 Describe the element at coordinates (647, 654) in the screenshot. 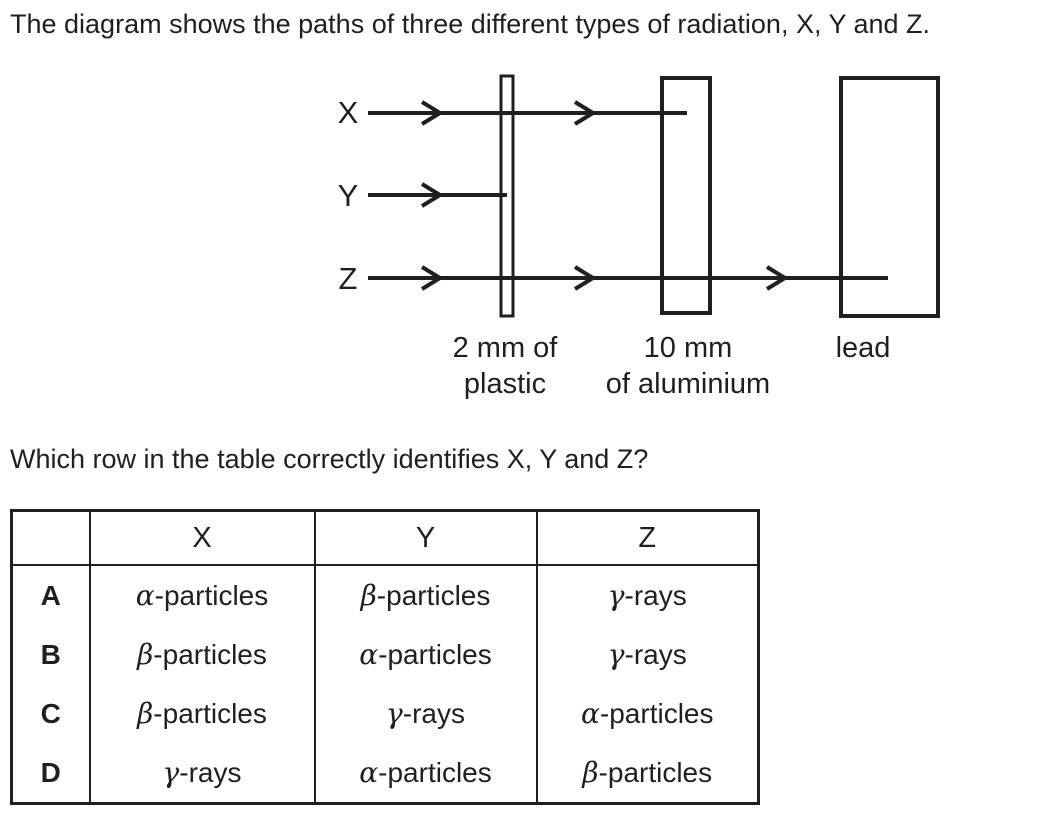

I see `cell-b-z: γ-rays` at that location.